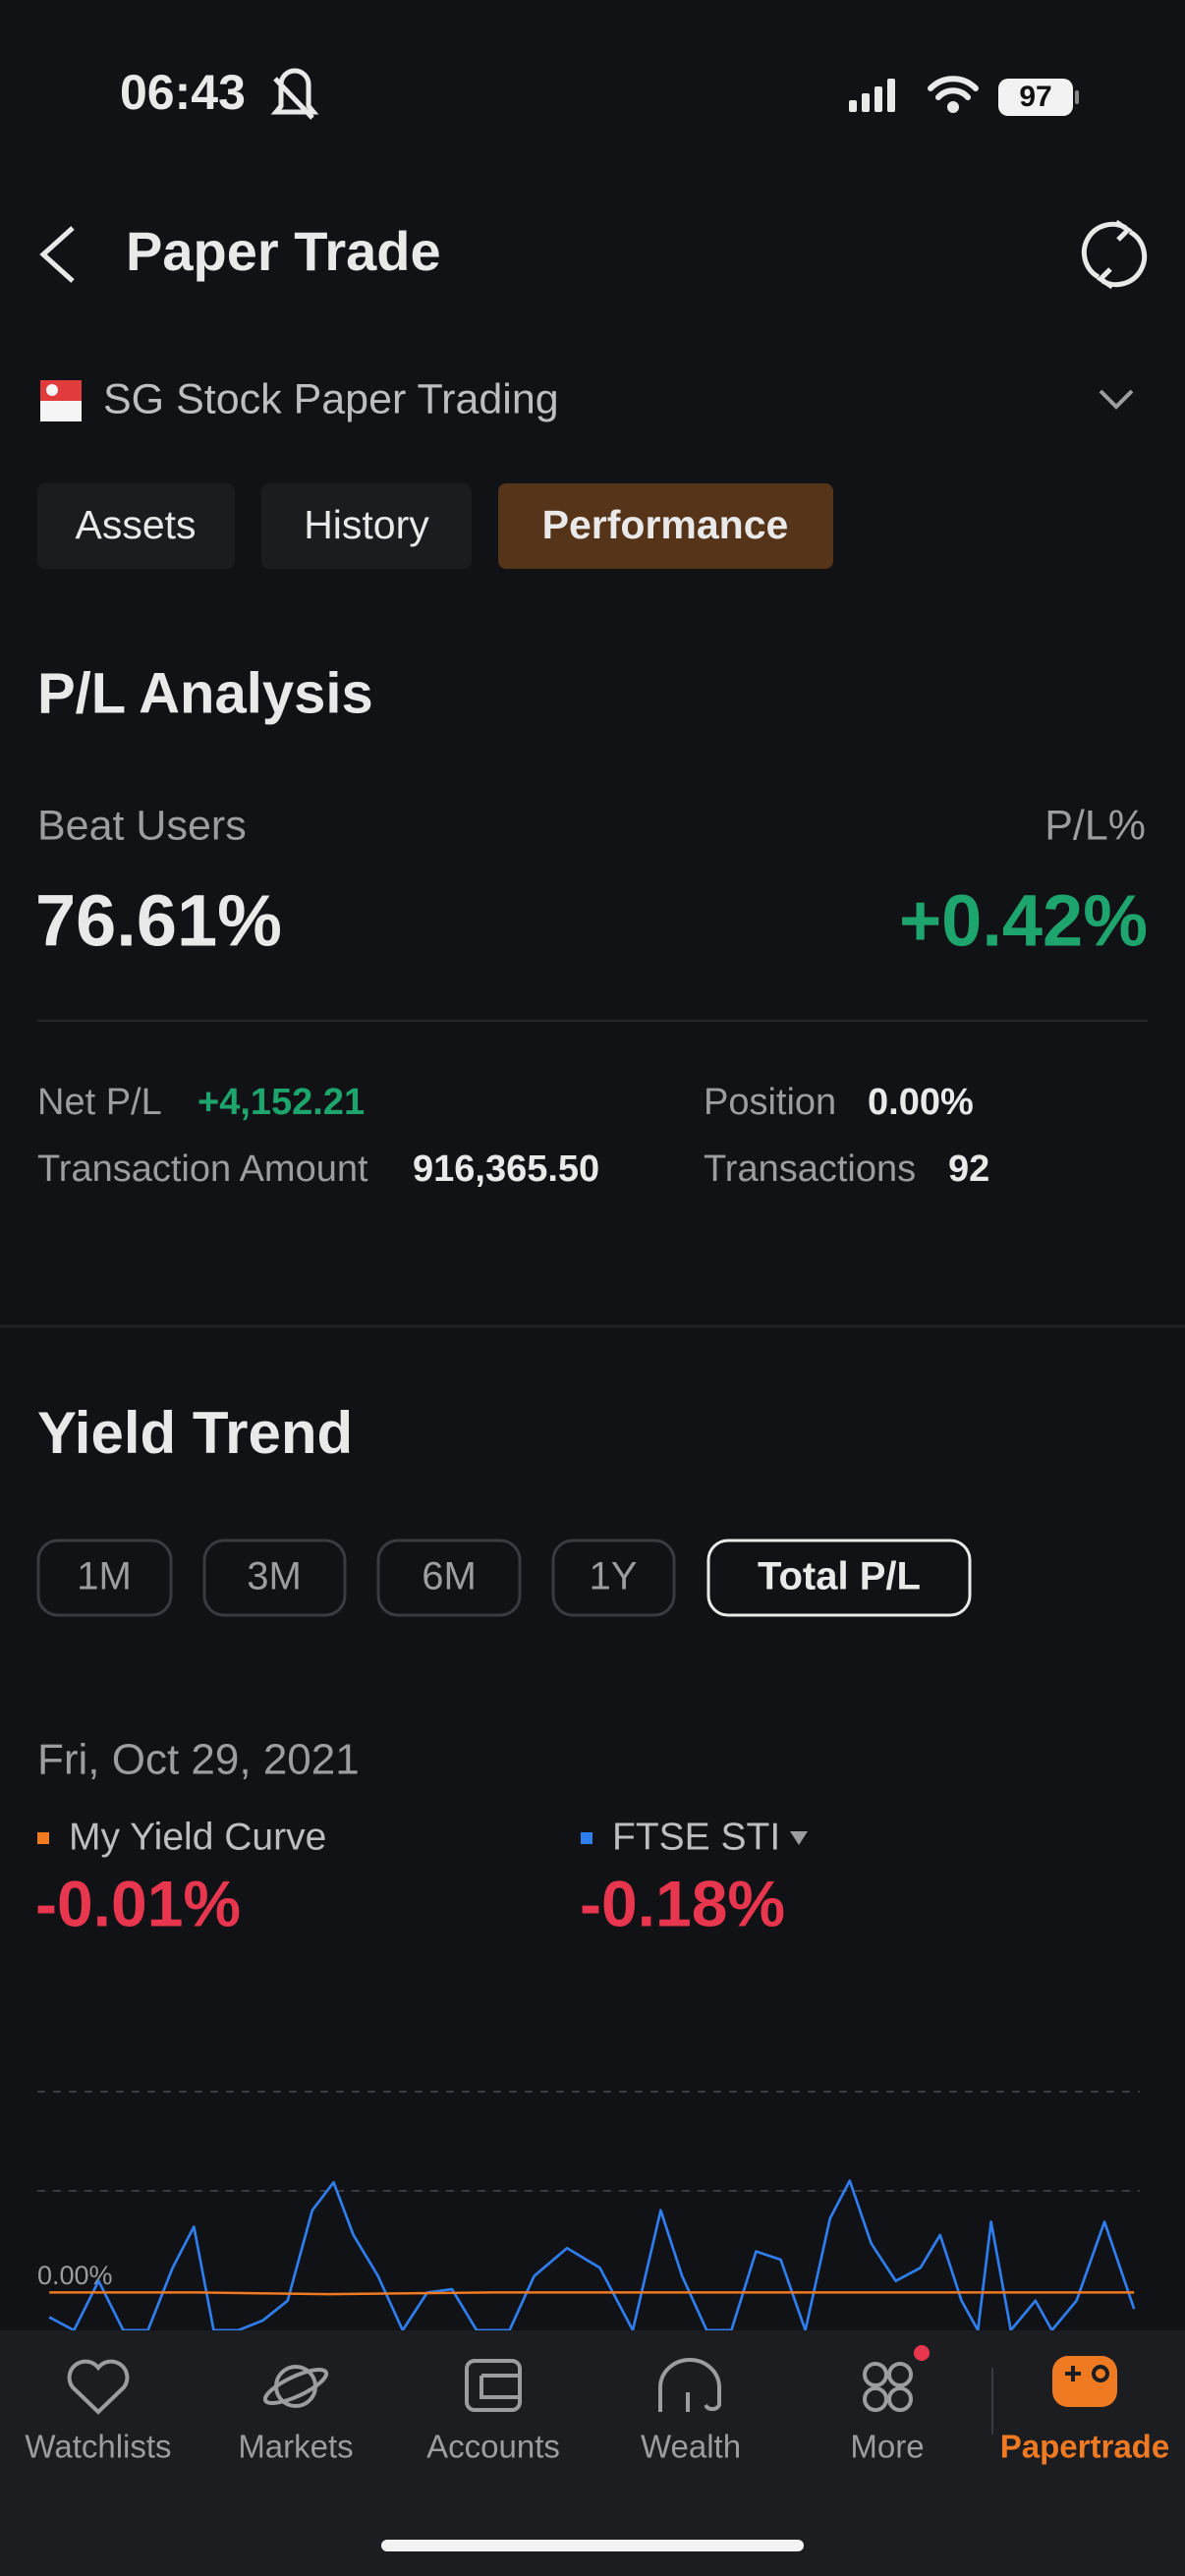 Image resolution: width=1185 pixels, height=2576 pixels. I want to click on tab: History, so click(367, 526).